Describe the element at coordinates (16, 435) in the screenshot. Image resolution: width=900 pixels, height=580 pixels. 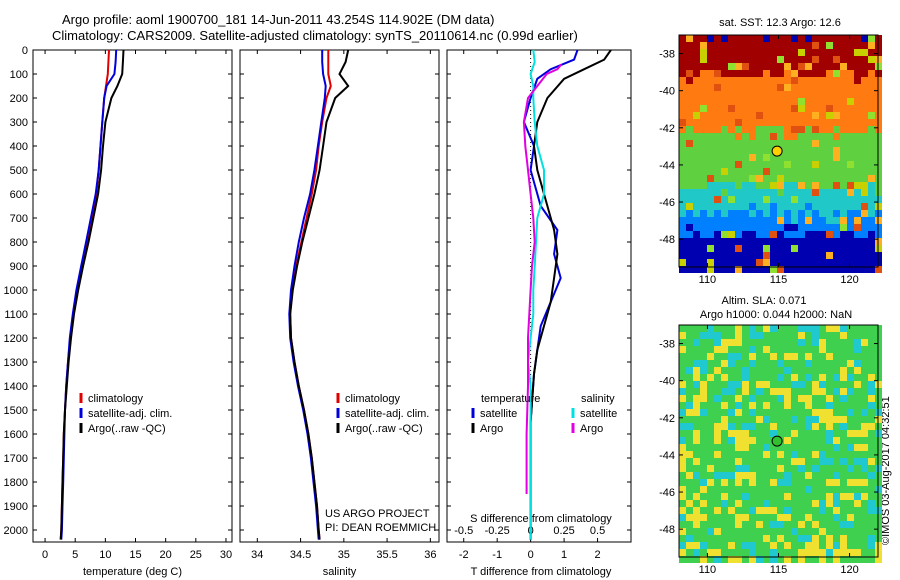
I see `y-tick-label: 1600` at that location.